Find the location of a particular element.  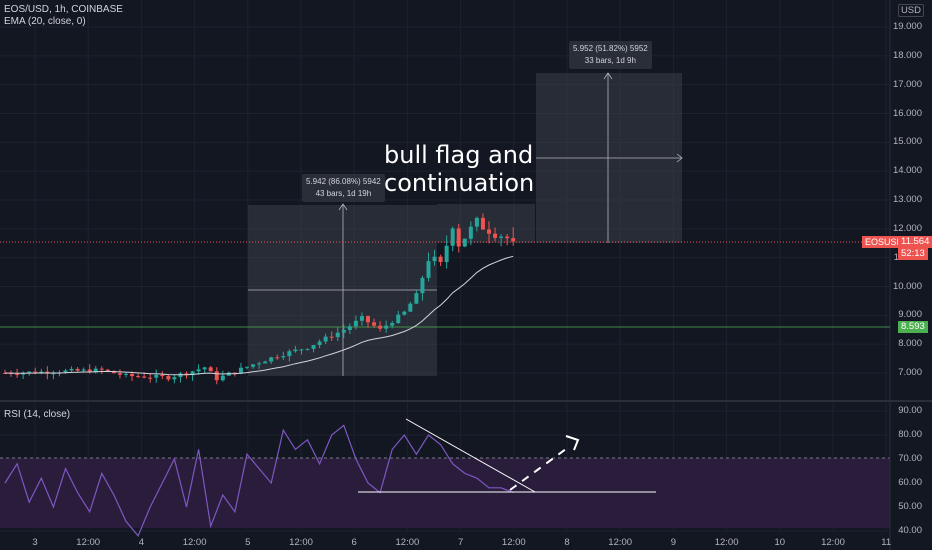

price-tick-label: 7.000 is located at coordinates (910, 372).